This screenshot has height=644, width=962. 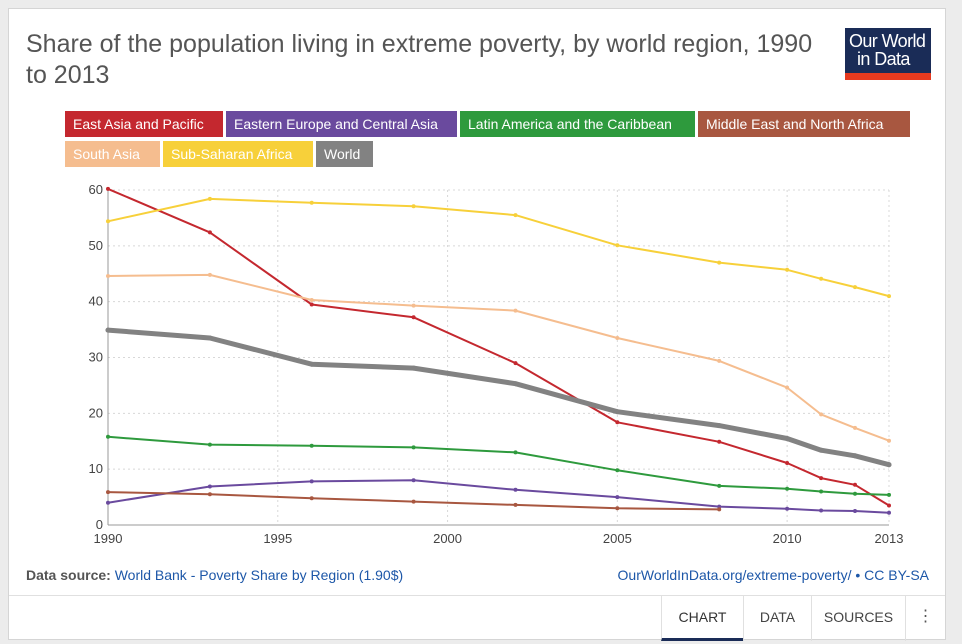 I want to click on logo-text-line2: in Data, so click(x=883, y=59).